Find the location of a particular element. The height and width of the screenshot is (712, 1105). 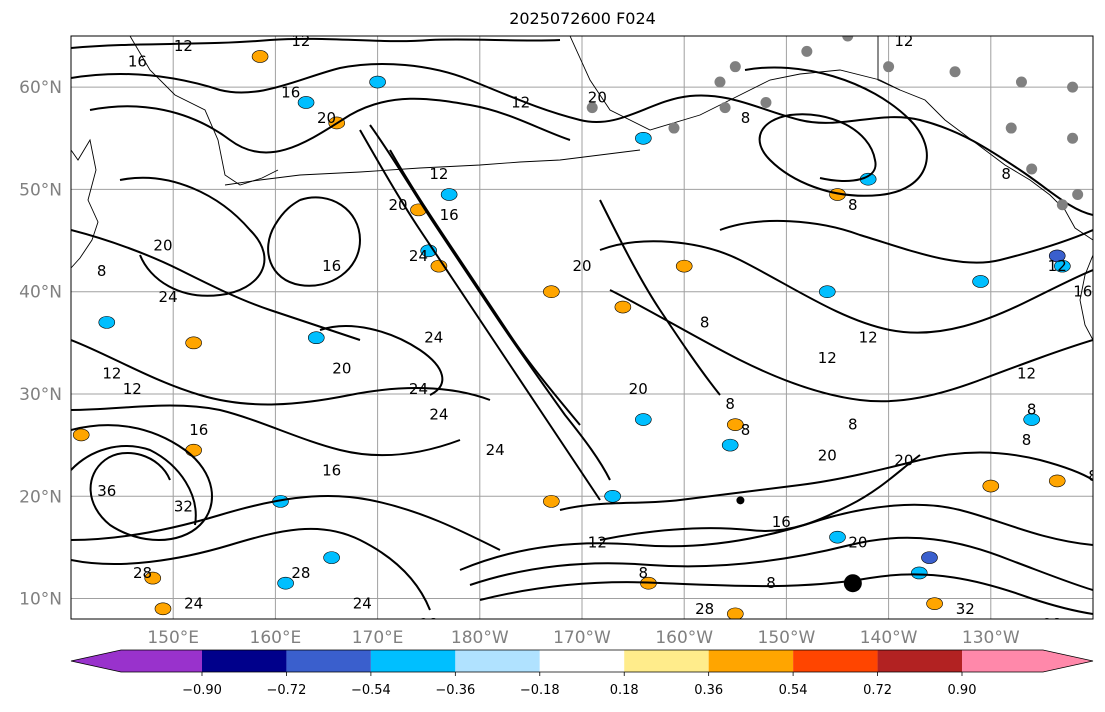

latitude-label: 40°N is located at coordinates (40, 293).